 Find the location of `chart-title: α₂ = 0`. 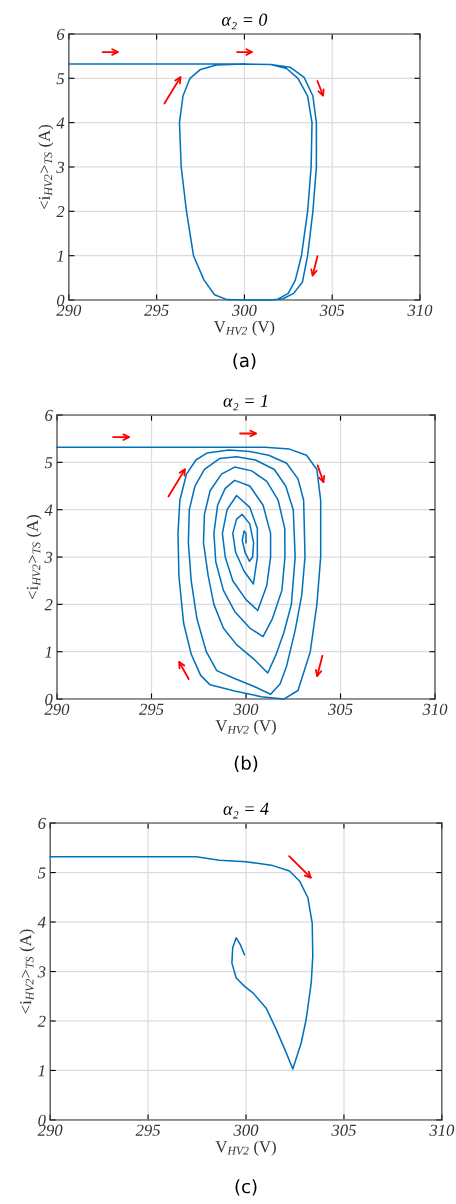

chart-title: α₂ = 0 is located at coordinates (244, 21).